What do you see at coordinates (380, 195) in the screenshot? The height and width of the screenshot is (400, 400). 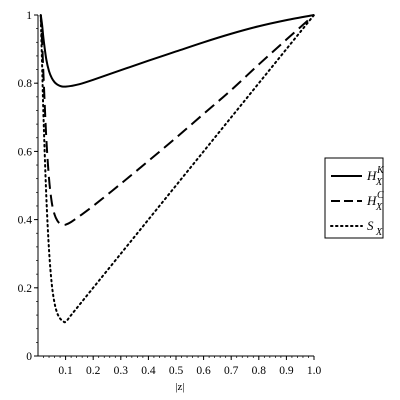 I see `legend-superscript-2: C` at bounding box center [380, 195].